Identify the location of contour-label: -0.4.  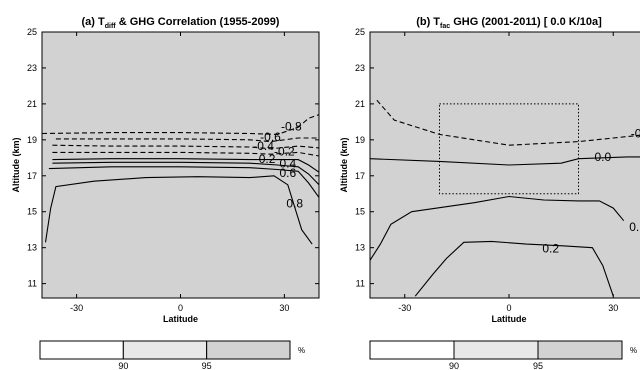
(263, 146).